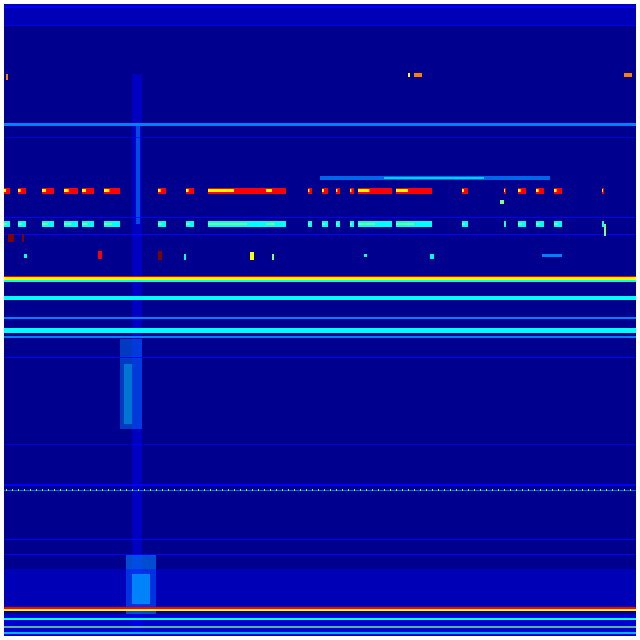  I want to click on top-band, so click(320, 15).